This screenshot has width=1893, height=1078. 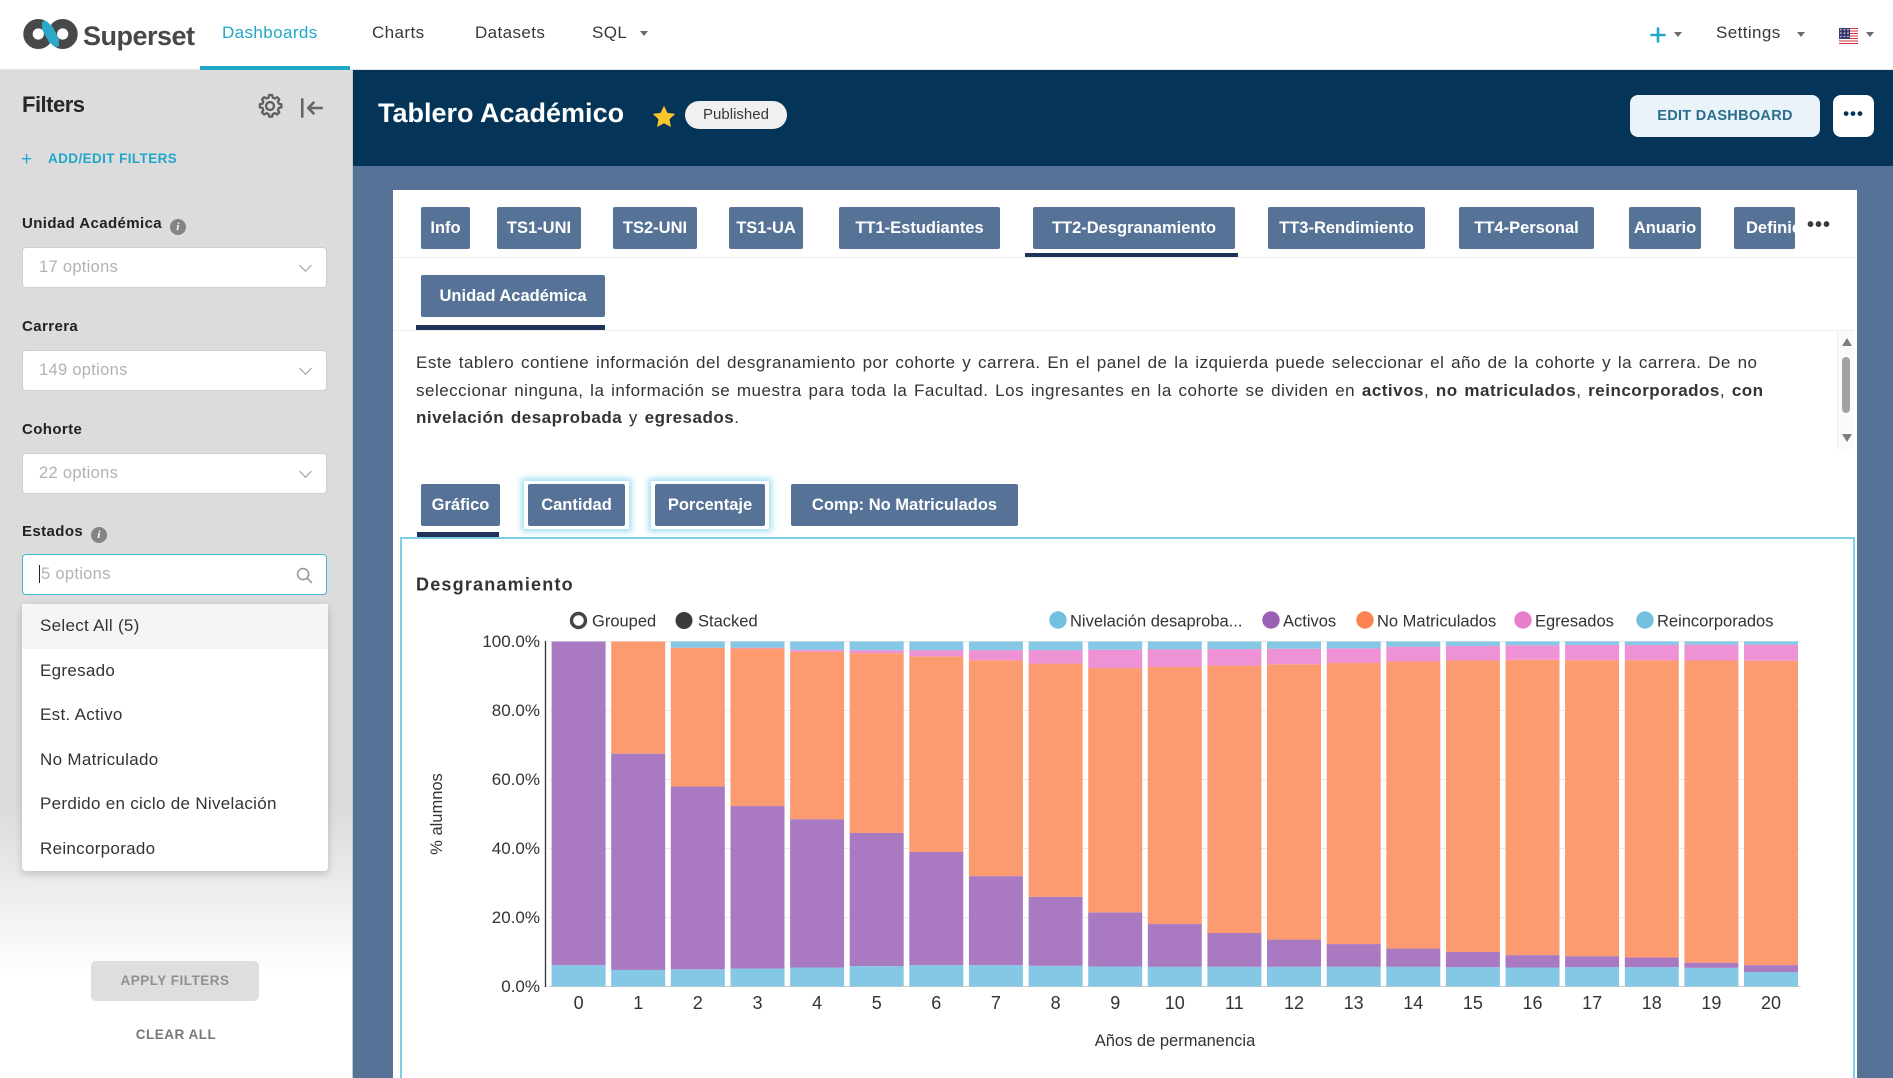 I want to click on svg-text: Activos, so click(x=1309, y=621).